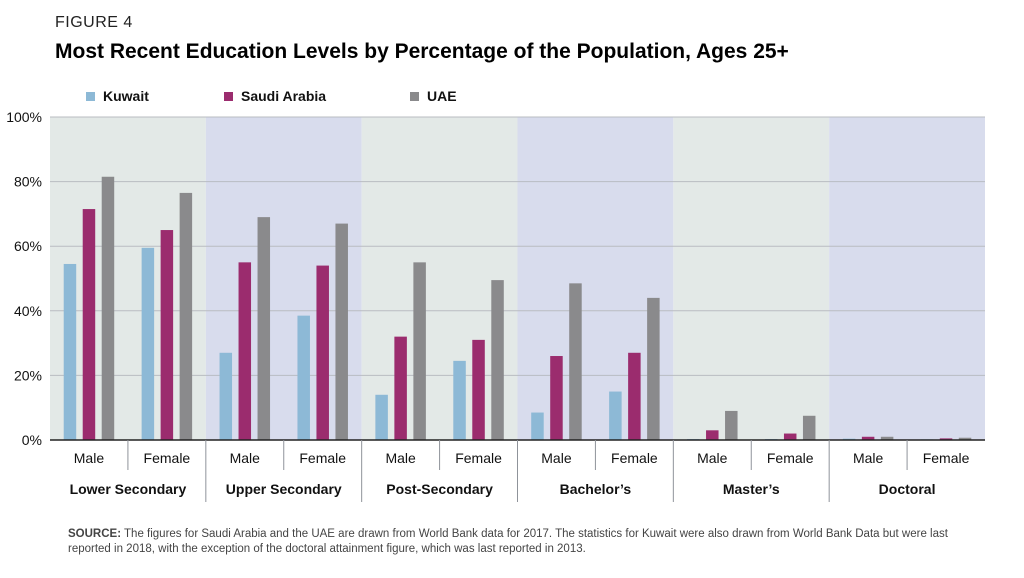 Image resolution: width=1024 pixels, height=578 pixels. I want to click on source-label: SOURCE:, so click(95, 534).